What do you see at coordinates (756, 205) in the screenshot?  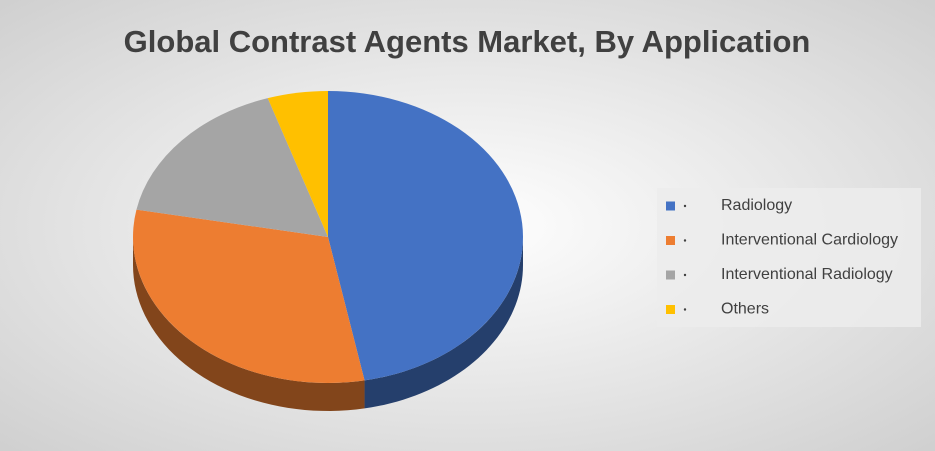 I see `legend-label: Radiology` at bounding box center [756, 205].